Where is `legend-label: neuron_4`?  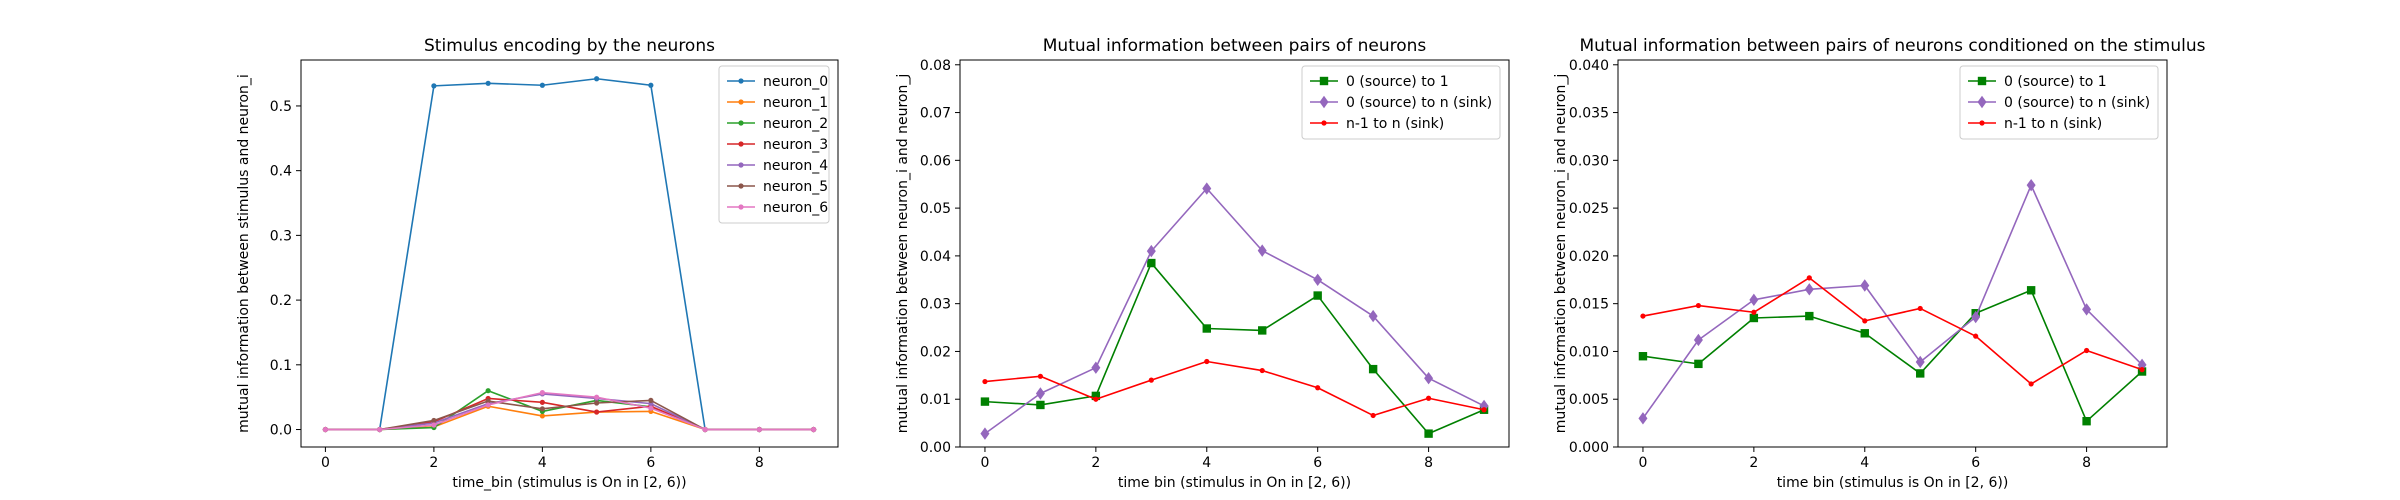
legend-label: neuron_4 is located at coordinates (795, 166).